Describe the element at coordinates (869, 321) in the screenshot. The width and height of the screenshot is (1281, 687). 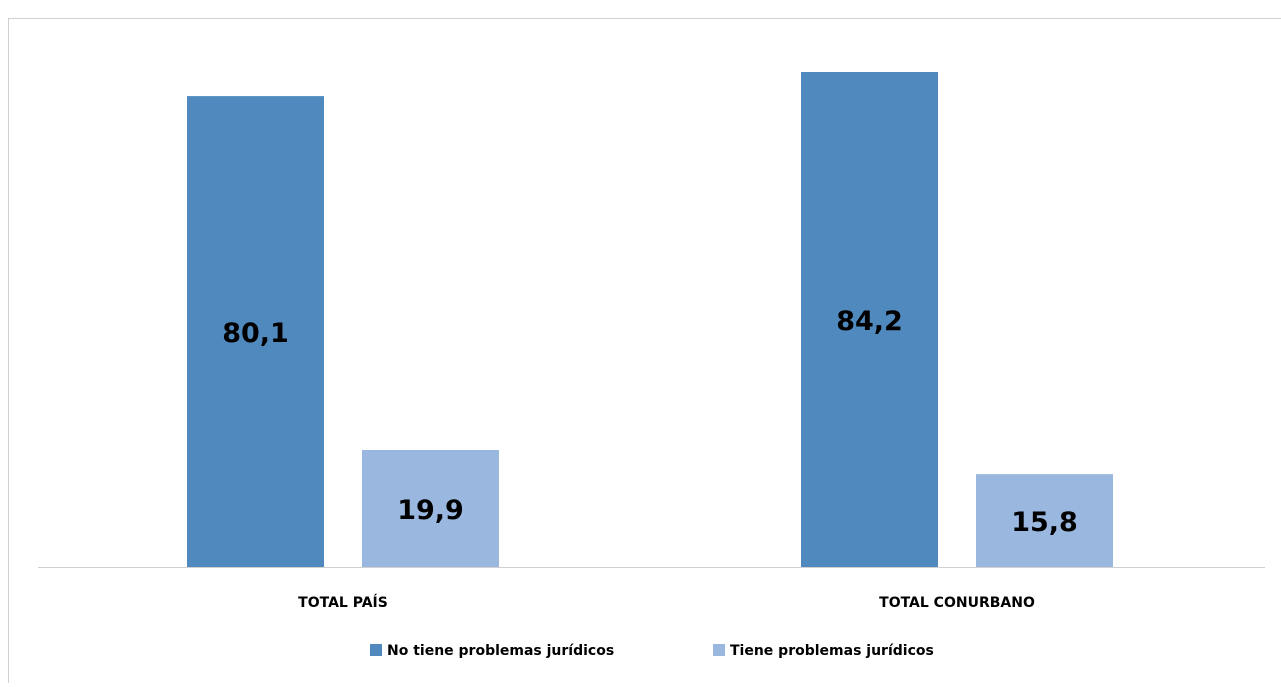
I see `data-label: 84,2` at that location.